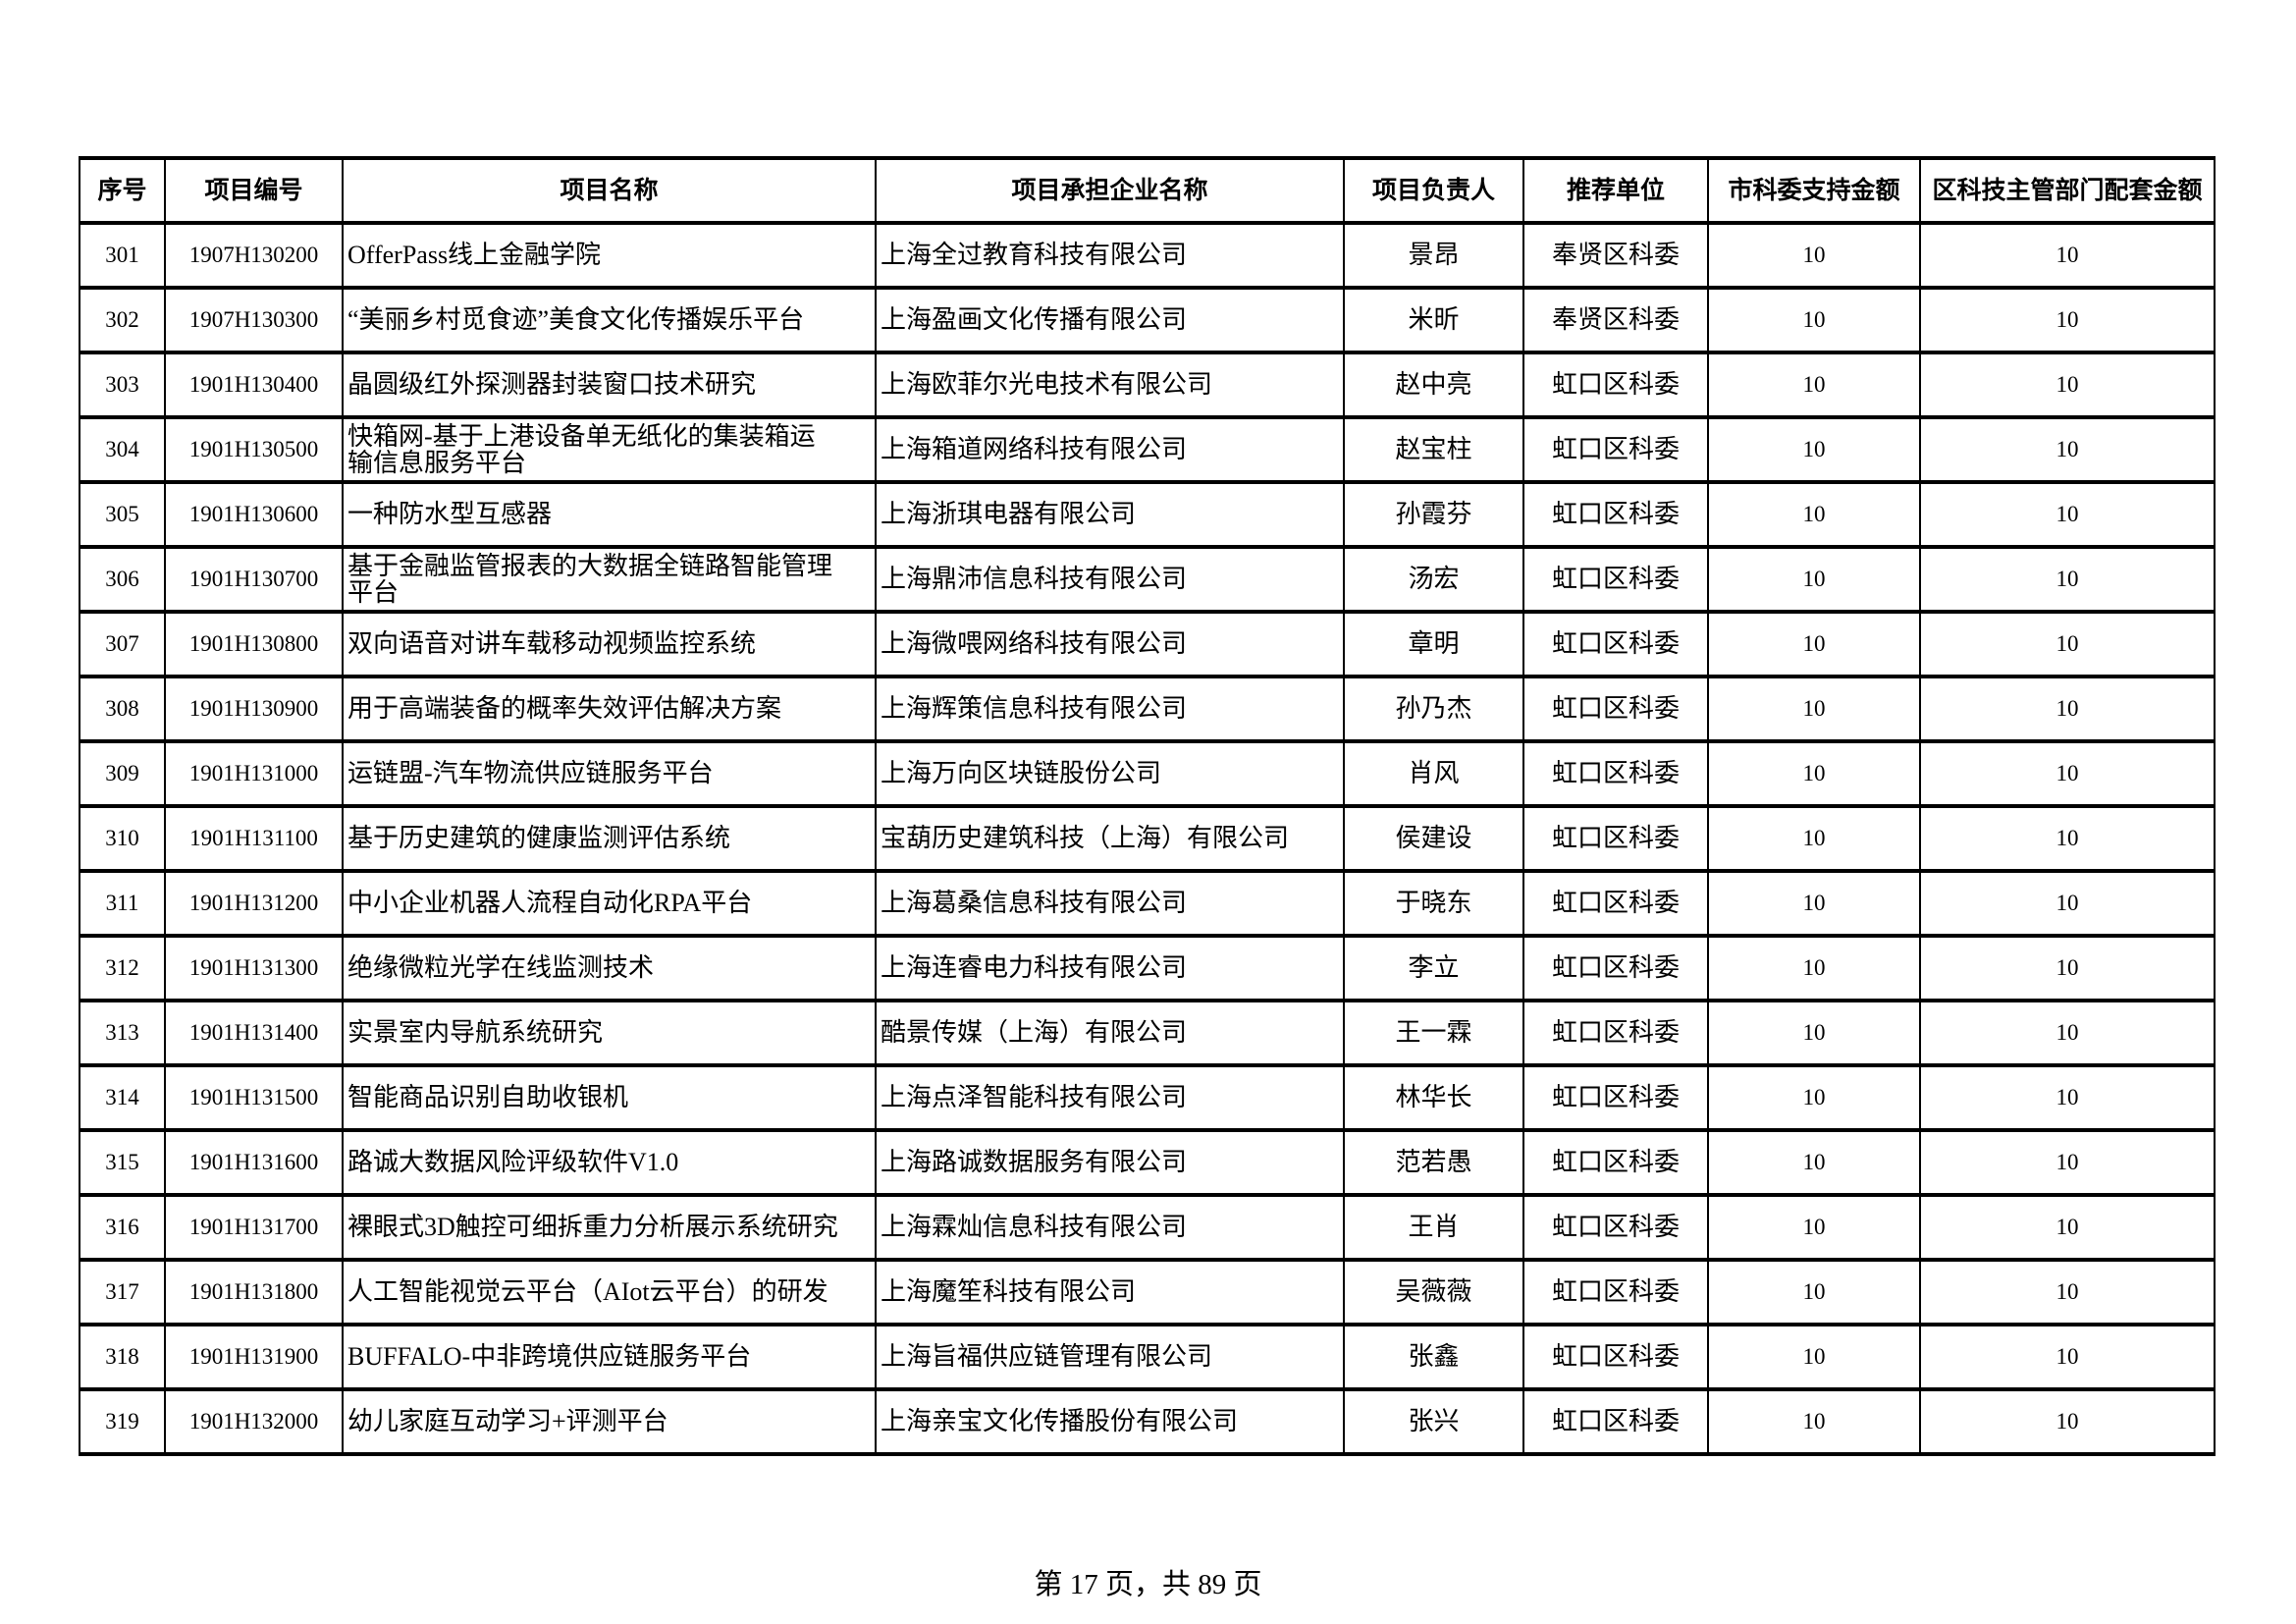 The image size is (2296, 1624). What do you see at coordinates (123, 1162) in the screenshot?
I see `cell-index: 315` at bounding box center [123, 1162].